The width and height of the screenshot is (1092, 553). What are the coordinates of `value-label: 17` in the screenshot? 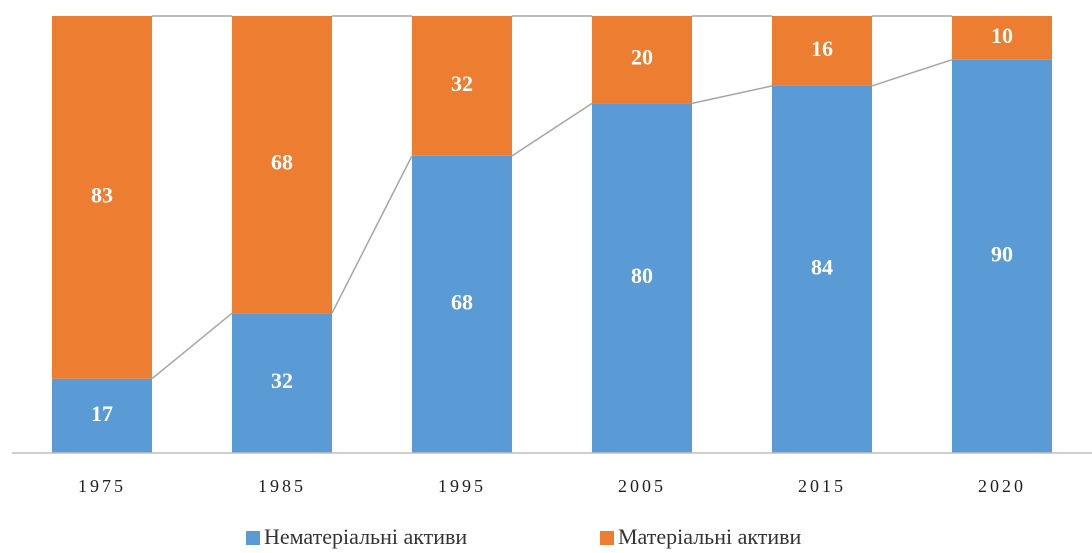 It's located at (102, 413).